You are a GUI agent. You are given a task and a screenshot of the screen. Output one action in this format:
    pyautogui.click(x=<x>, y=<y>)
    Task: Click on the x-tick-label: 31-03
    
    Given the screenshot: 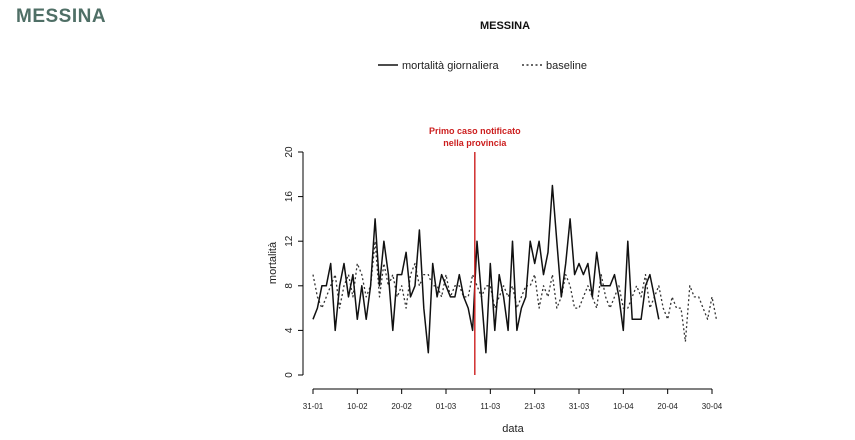 What is the action you would take?
    pyautogui.click(x=579, y=406)
    